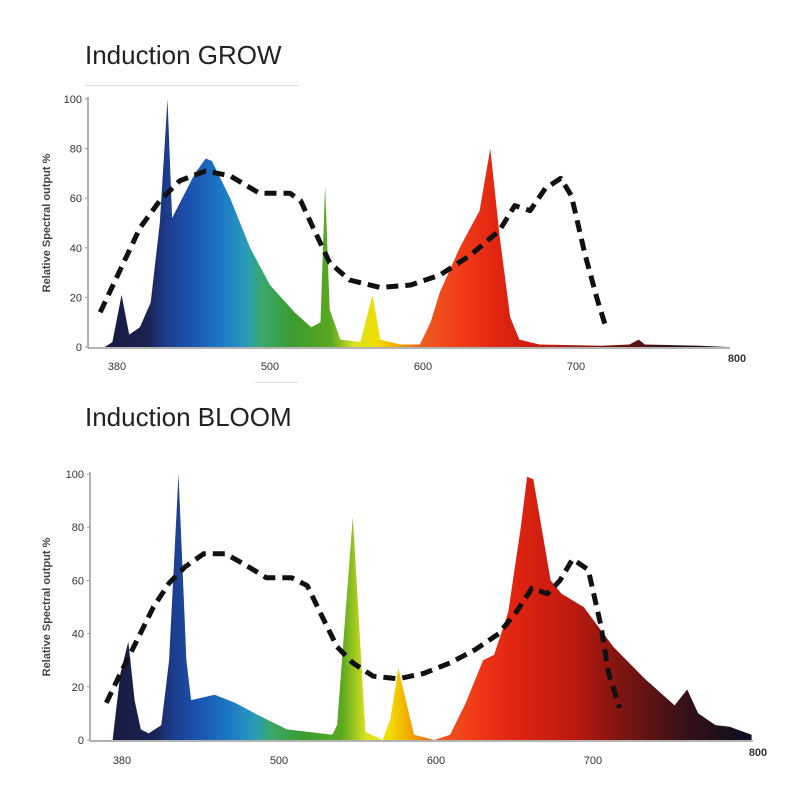  I want to click on chart-title-grow: Induction GROW, so click(183, 55).